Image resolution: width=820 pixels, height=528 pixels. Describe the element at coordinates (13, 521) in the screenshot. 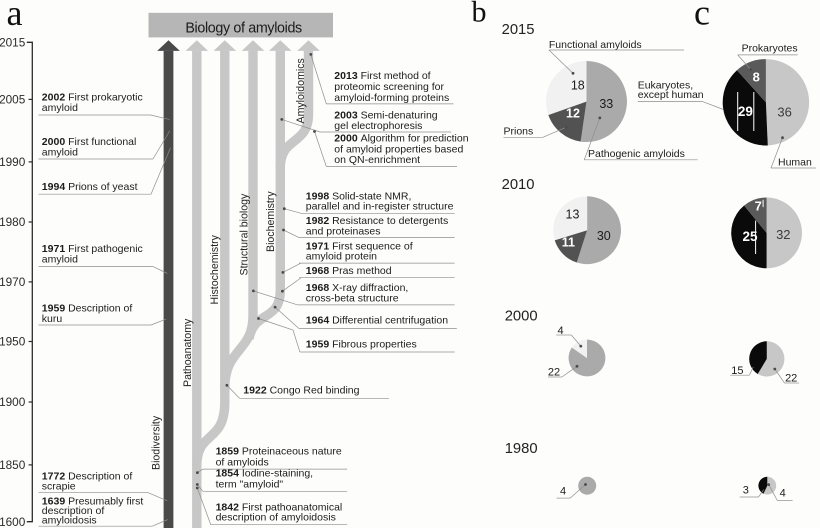

I see `svg-text: 1600` at that location.